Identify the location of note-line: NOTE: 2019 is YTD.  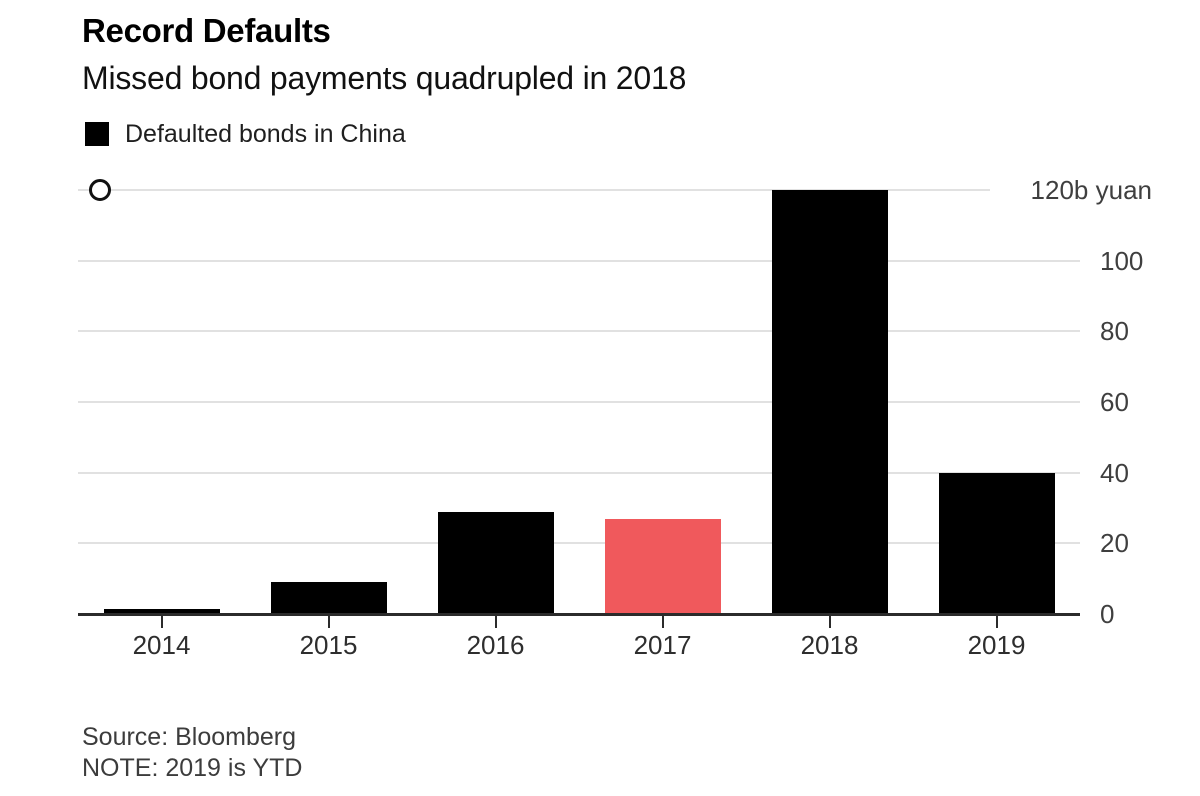
(192, 768).